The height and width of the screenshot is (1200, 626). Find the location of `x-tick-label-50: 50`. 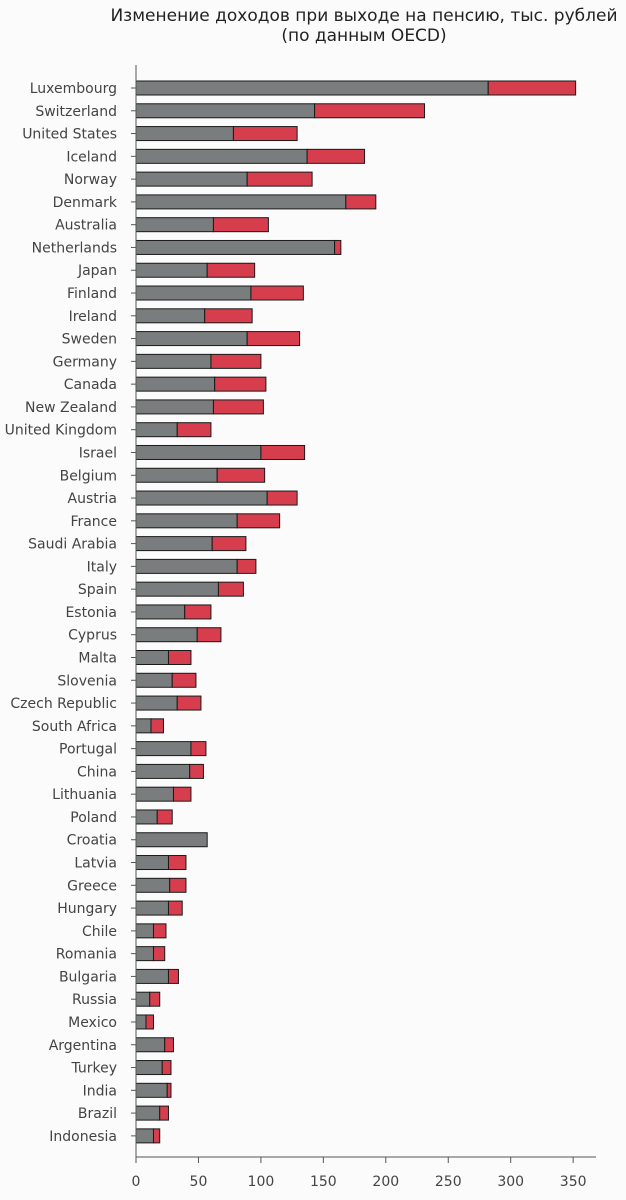

x-tick-label-50: 50 is located at coordinates (199, 1182).